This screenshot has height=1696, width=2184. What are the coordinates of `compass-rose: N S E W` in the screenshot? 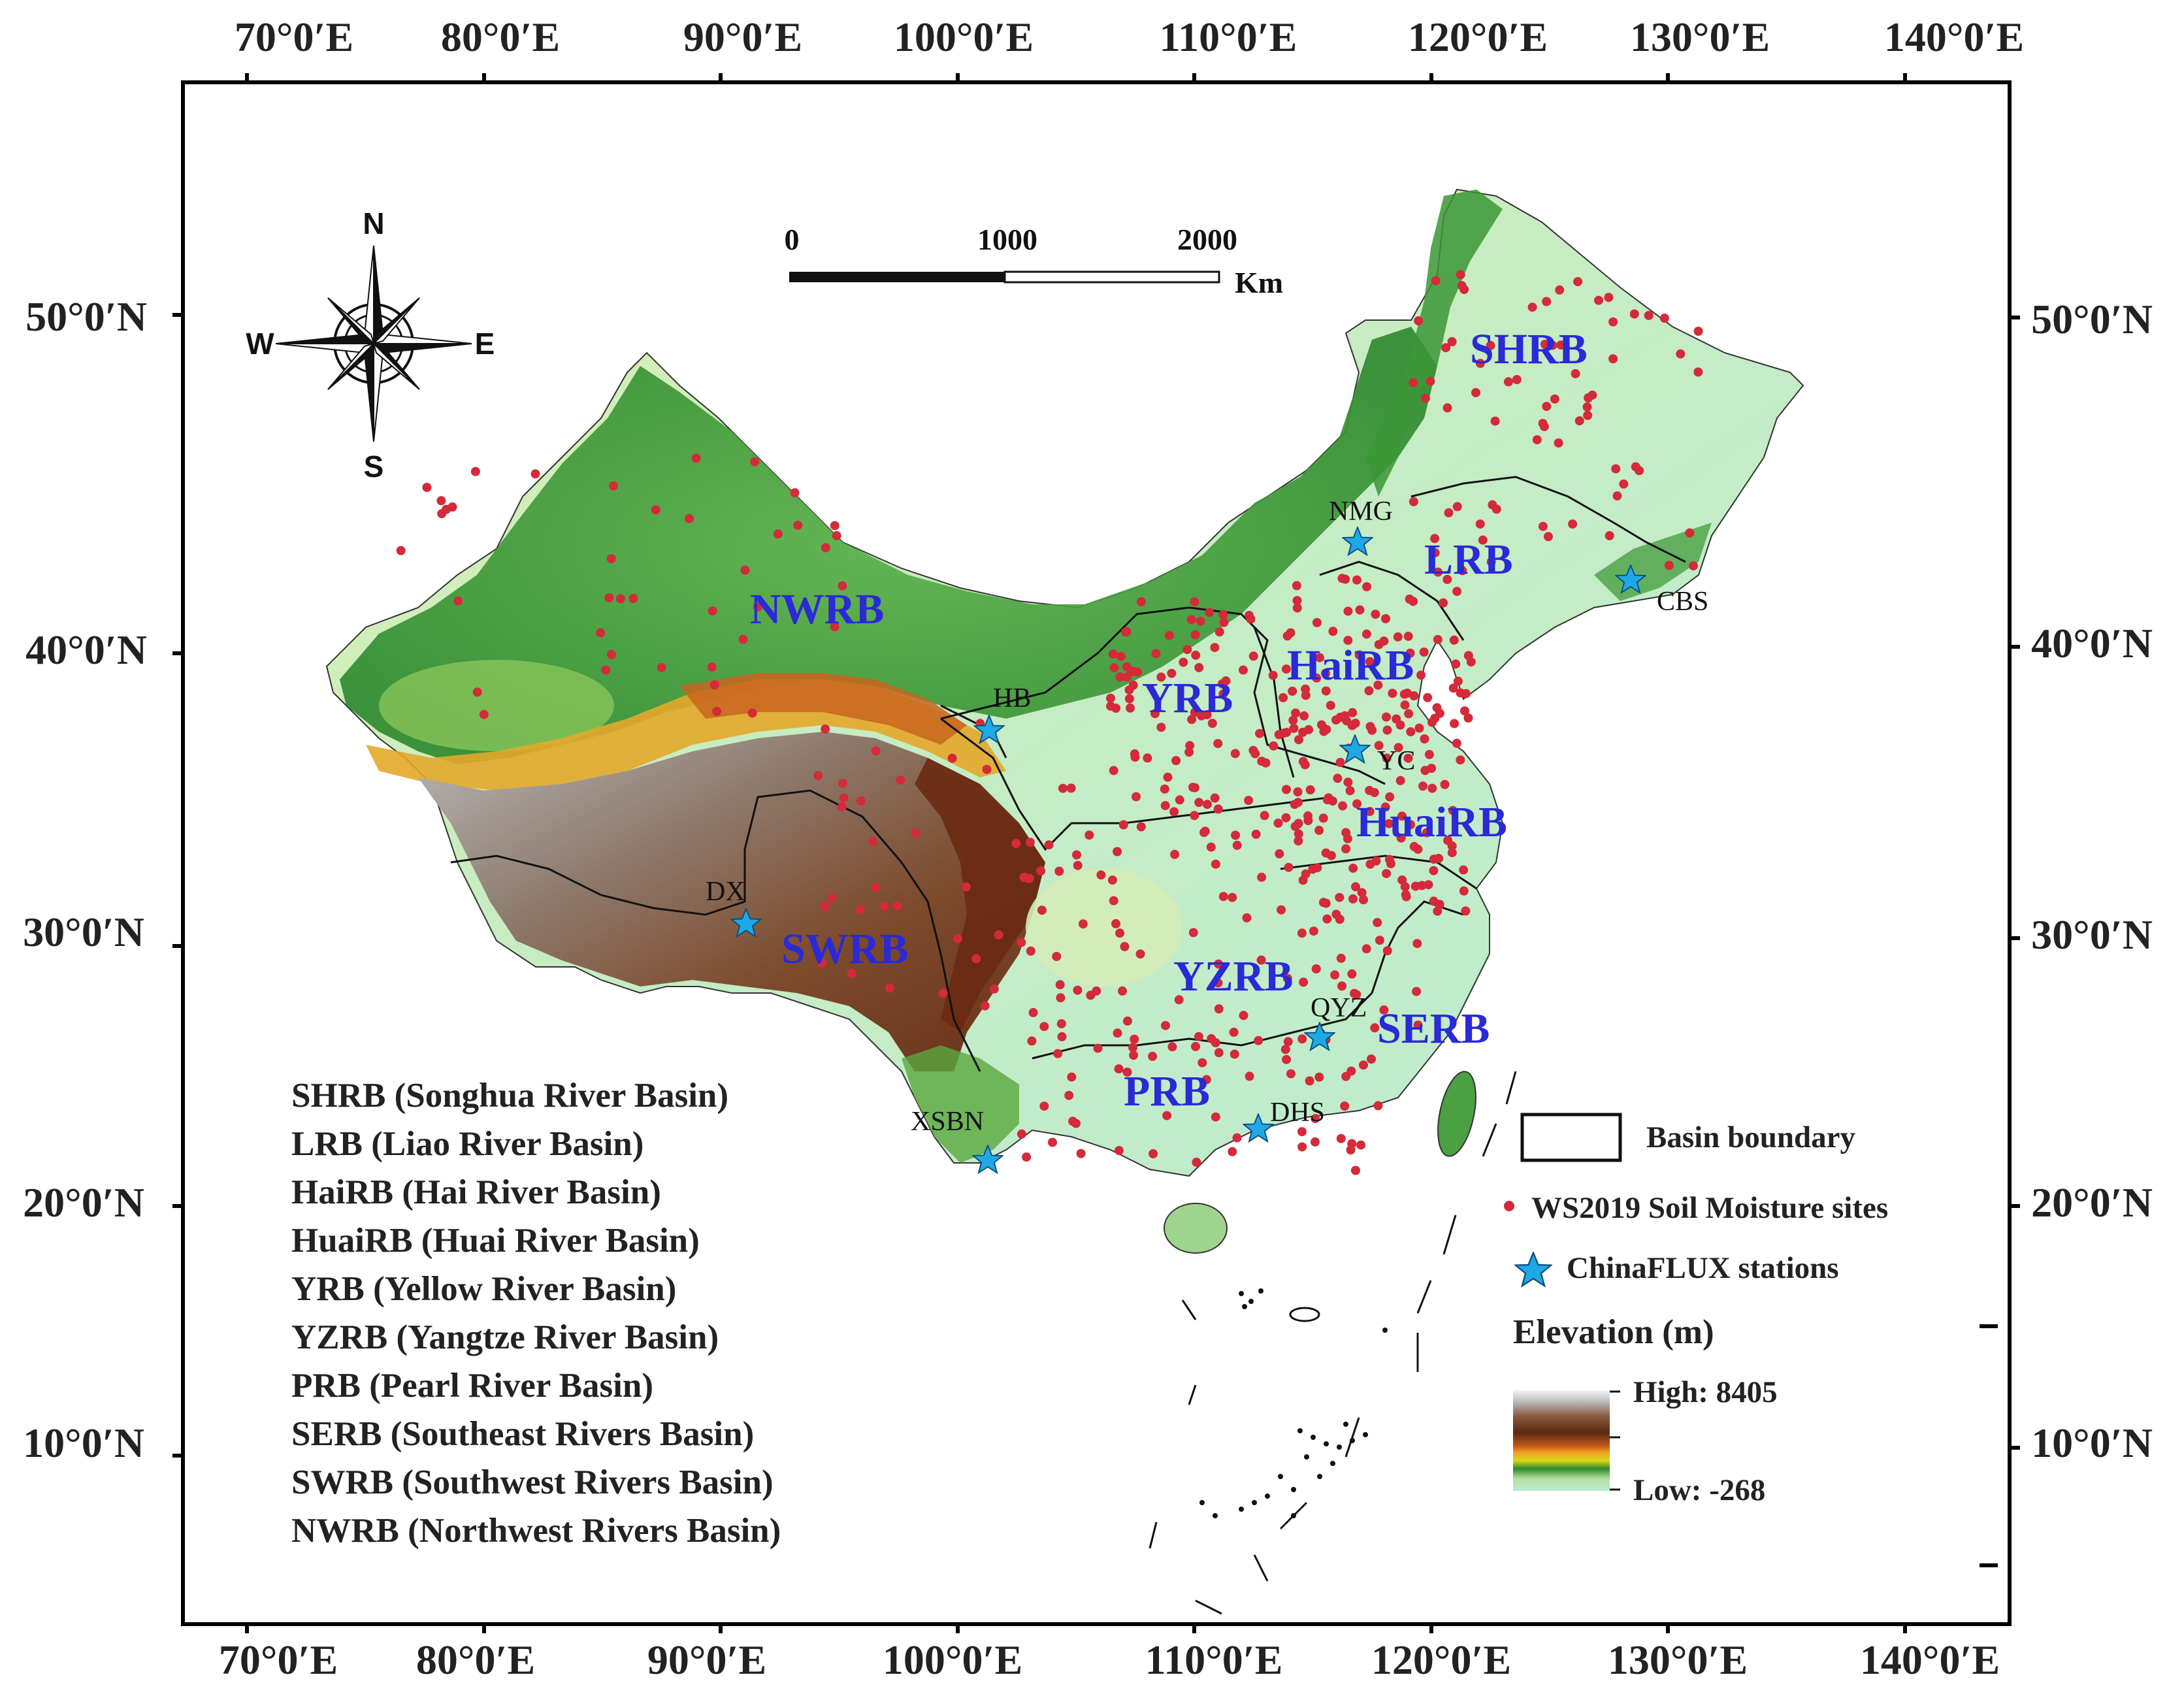 It's located at (370, 344).